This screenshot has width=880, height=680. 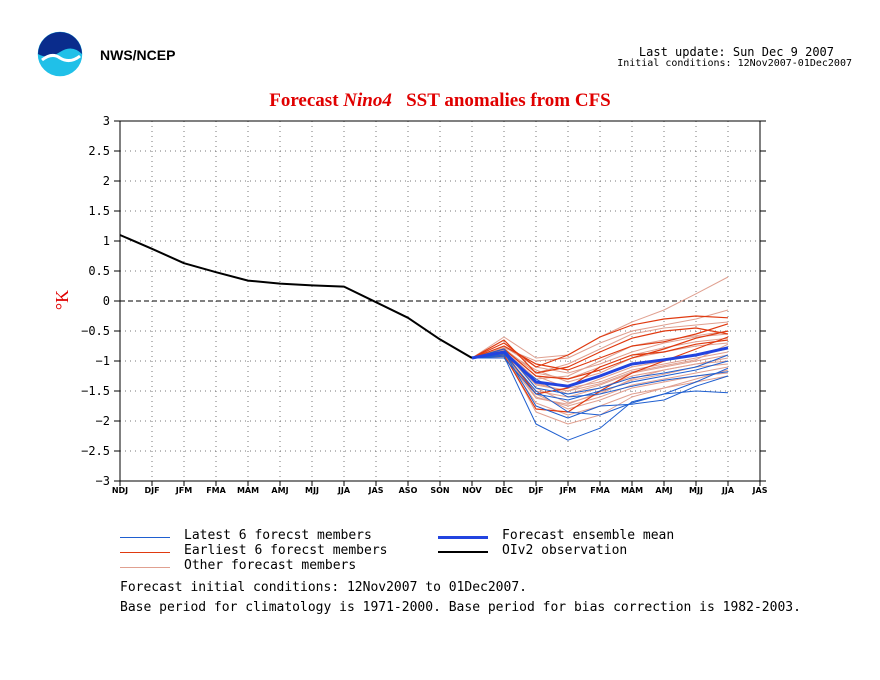 I want to click on legend-label-observation: OIv2 observation, so click(x=565, y=550).